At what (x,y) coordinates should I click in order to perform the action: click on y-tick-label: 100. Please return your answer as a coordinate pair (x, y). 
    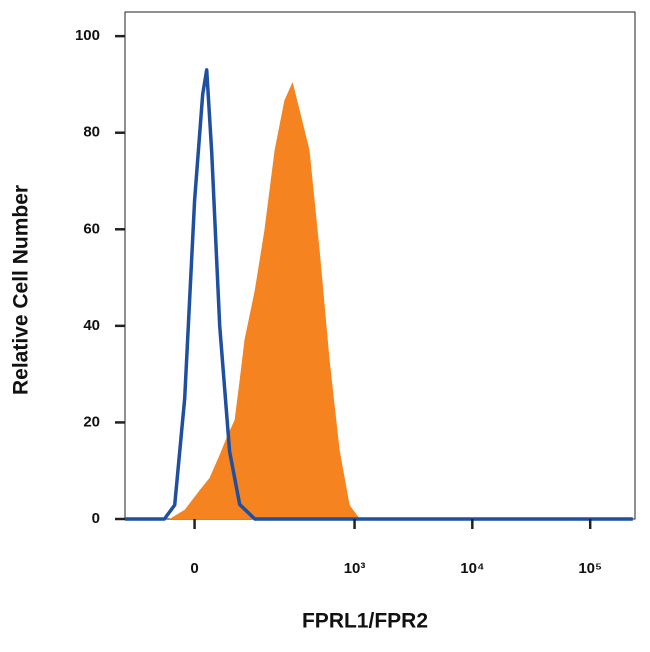
    Looking at the image, I should click on (87, 35).